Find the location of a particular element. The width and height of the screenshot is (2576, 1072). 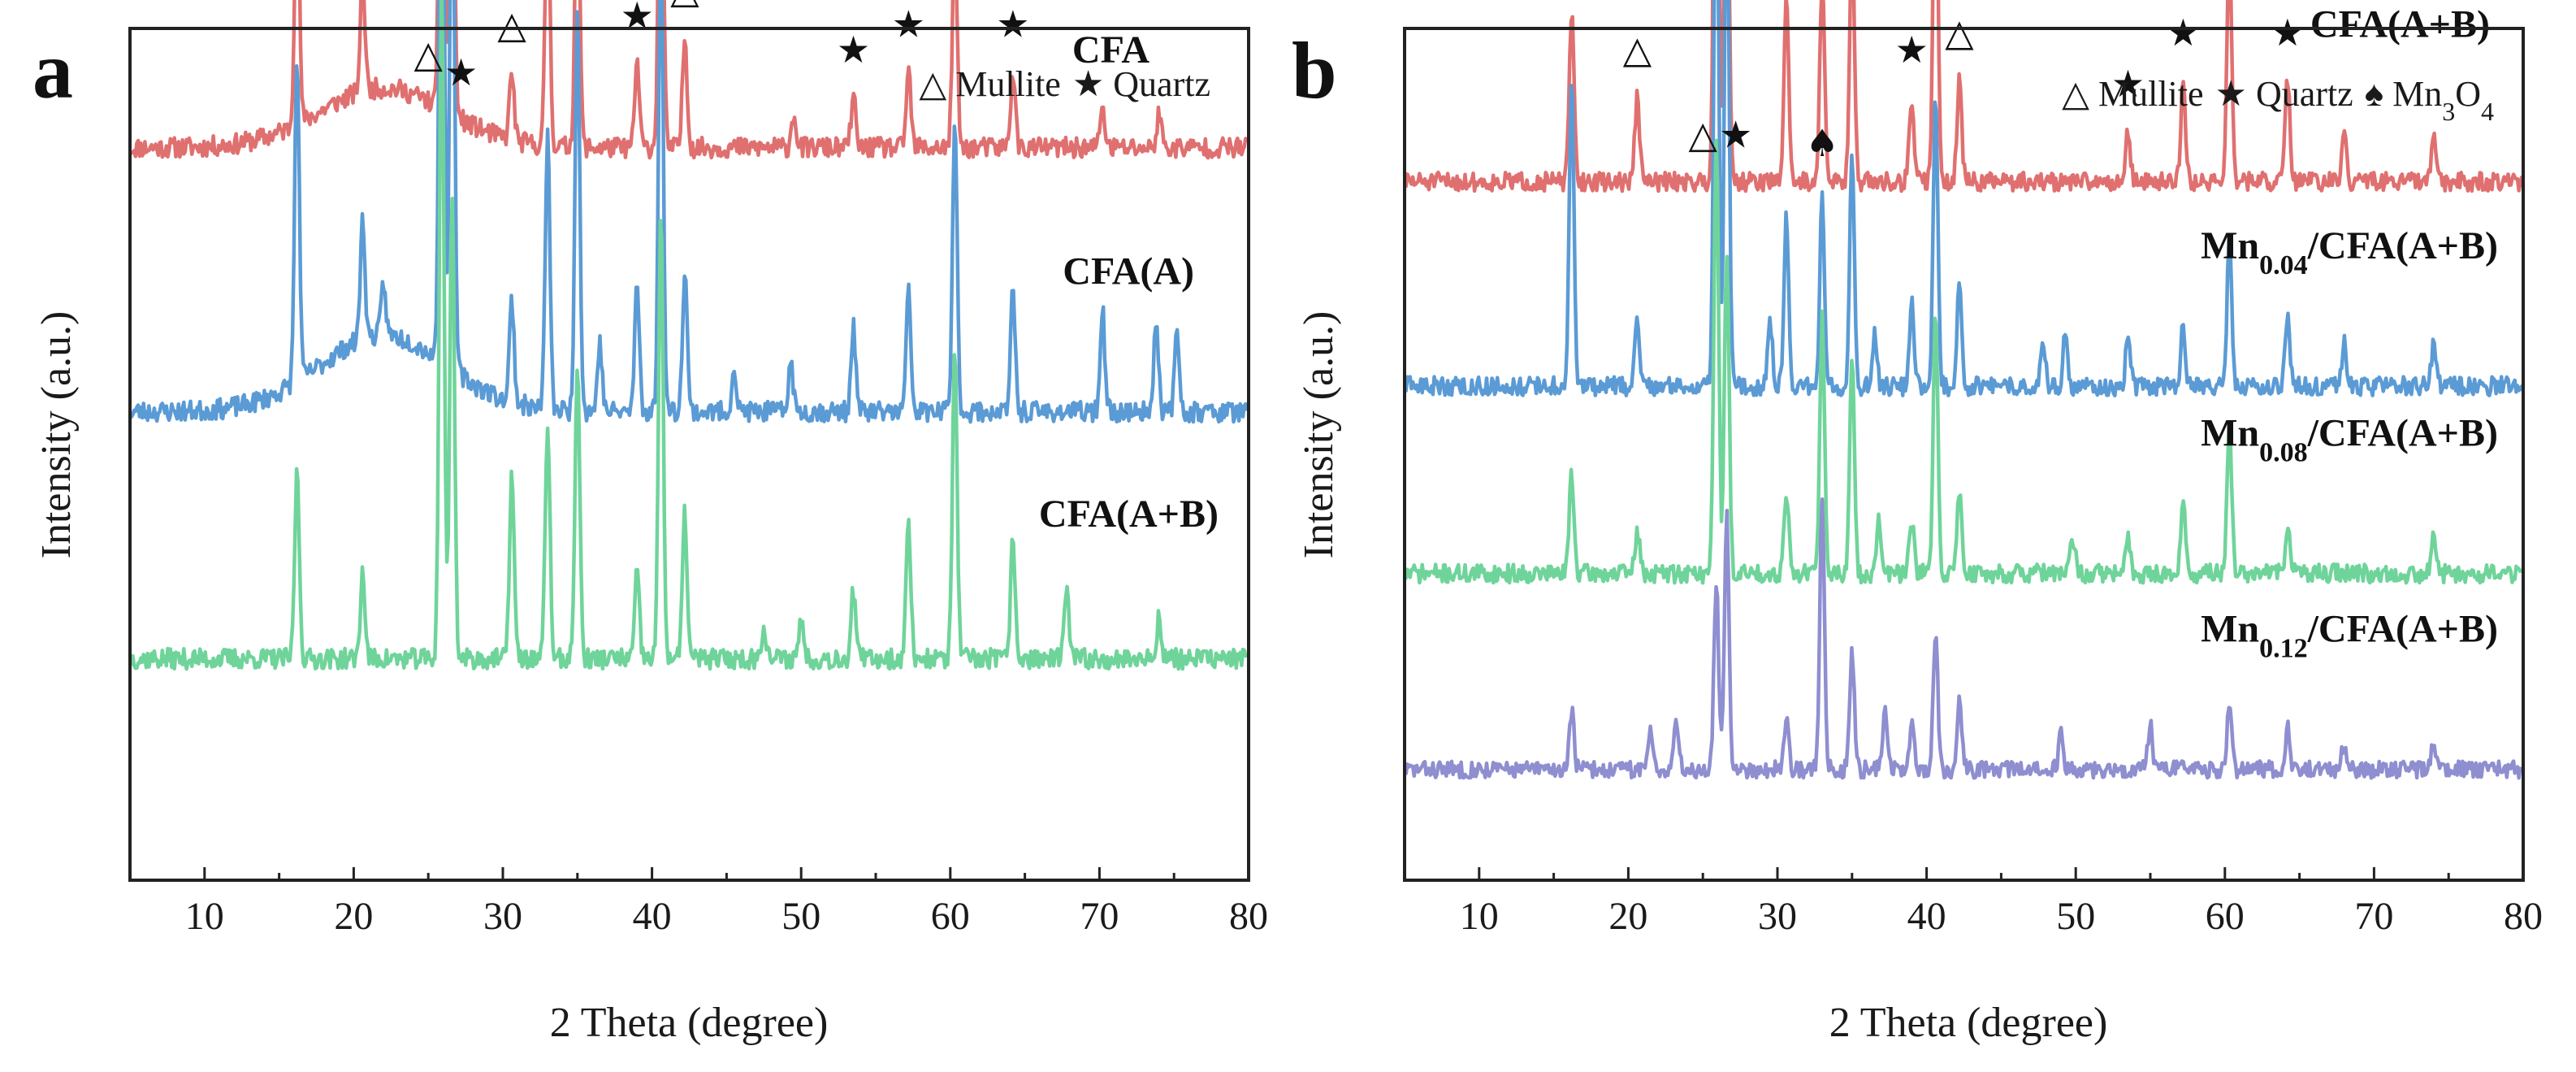

panel-a-xlabel: 2 Theta (degree) is located at coordinates (690, 1023).